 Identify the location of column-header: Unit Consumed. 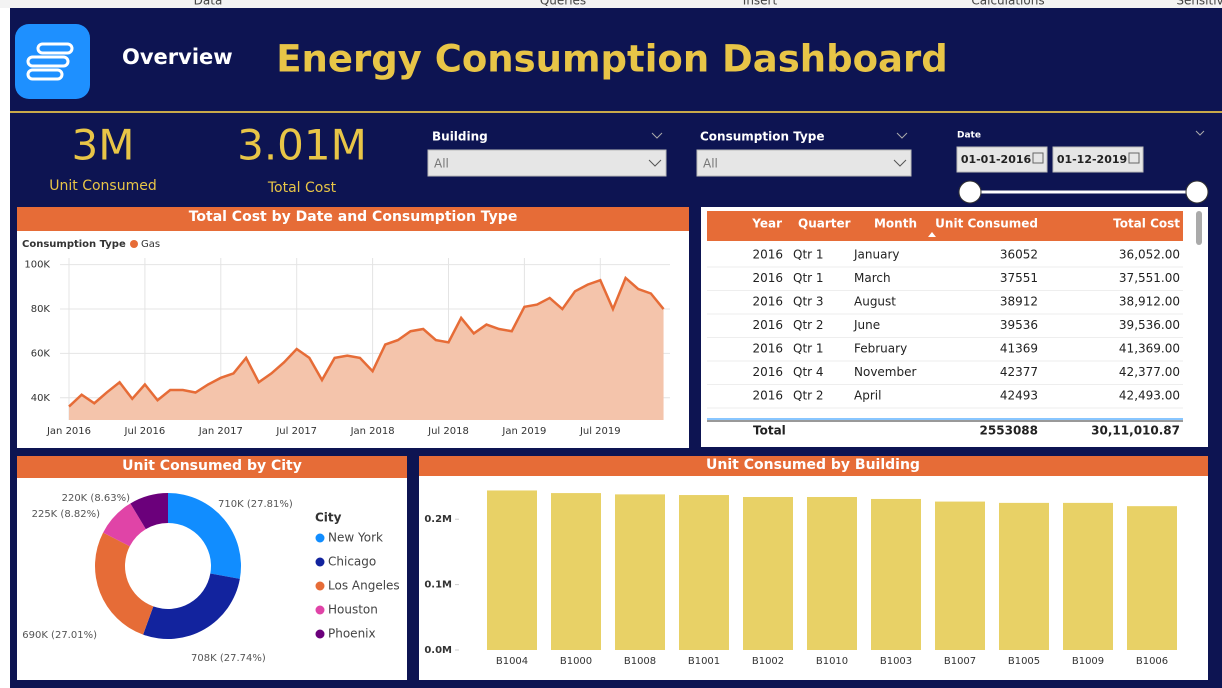
(986, 224).